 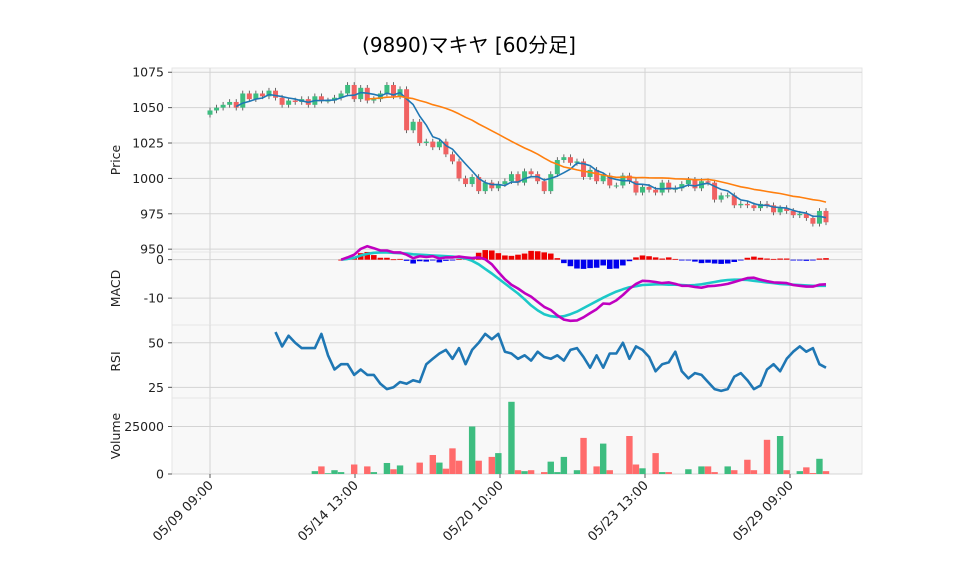 I want to click on macd-panel: 0 -10 MACD, so click(x=485, y=288).